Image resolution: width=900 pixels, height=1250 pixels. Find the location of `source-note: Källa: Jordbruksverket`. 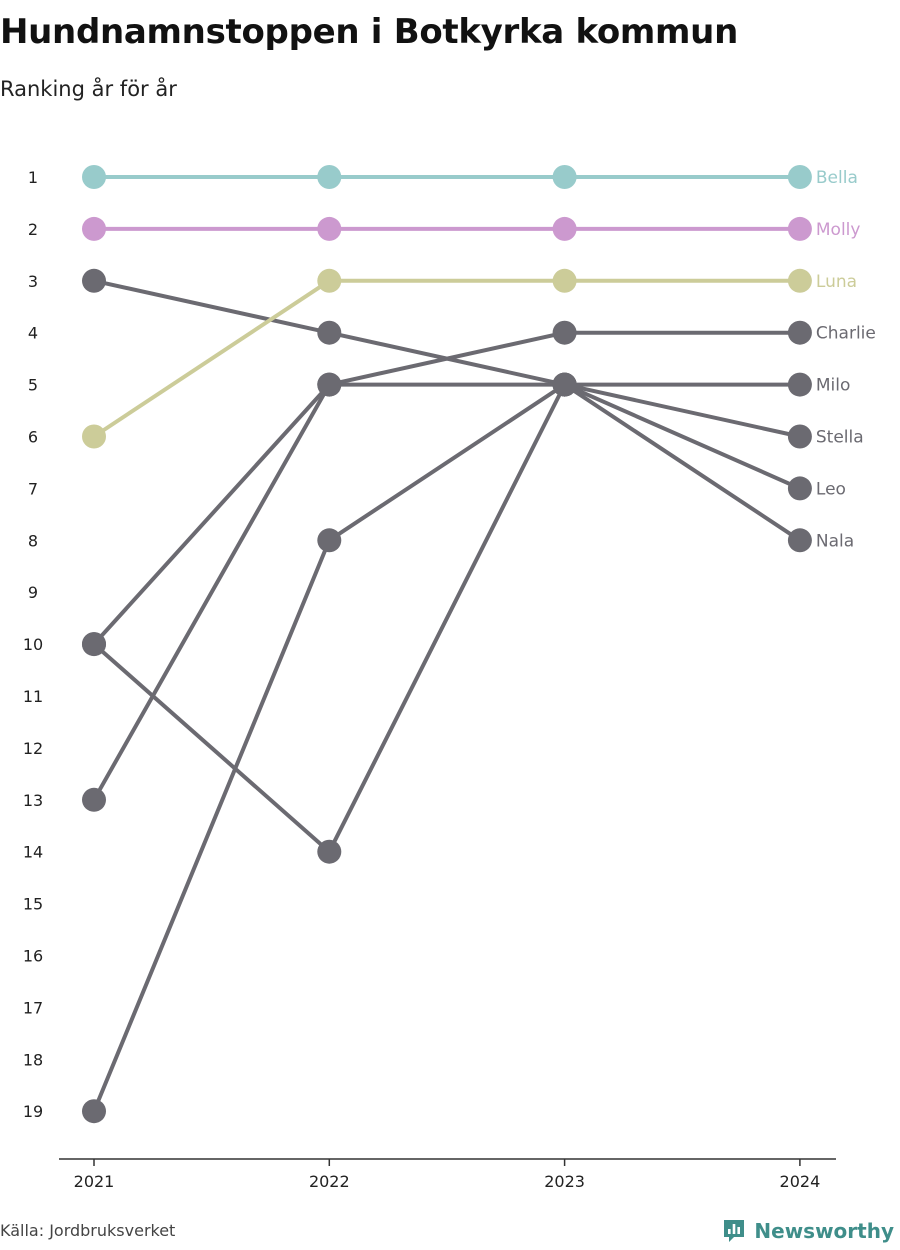

source-note: Källa: Jordbruksverket is located at coordinates (88, 1230).